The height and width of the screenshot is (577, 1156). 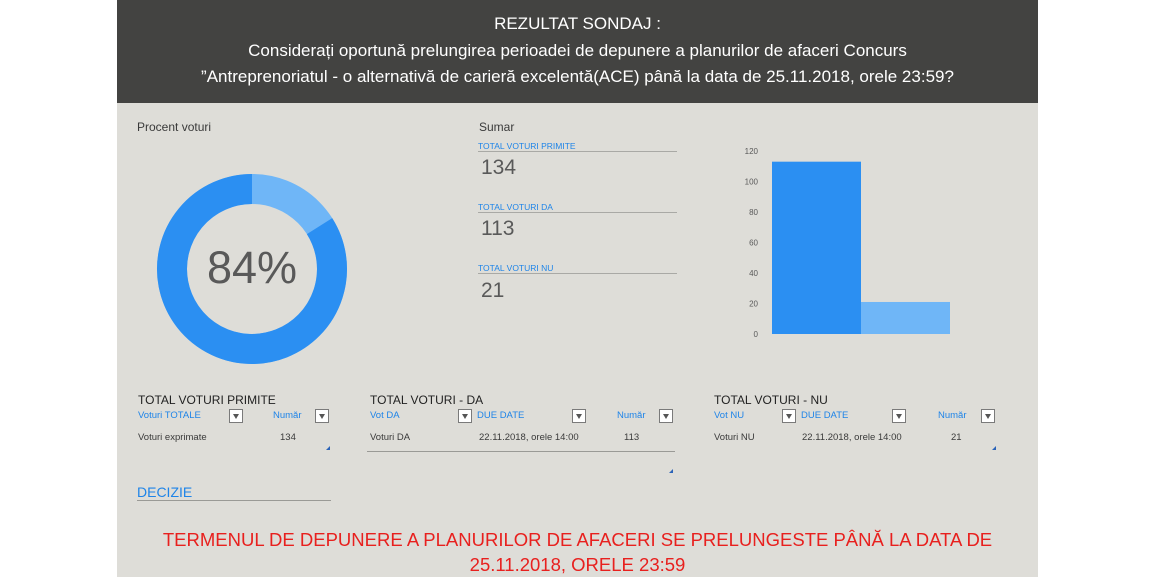 What do you see at coordinates (172, 437) in the screenshot?
I see `table-total-row-label: Voturi exprimate` at bounding box center [172, 437].